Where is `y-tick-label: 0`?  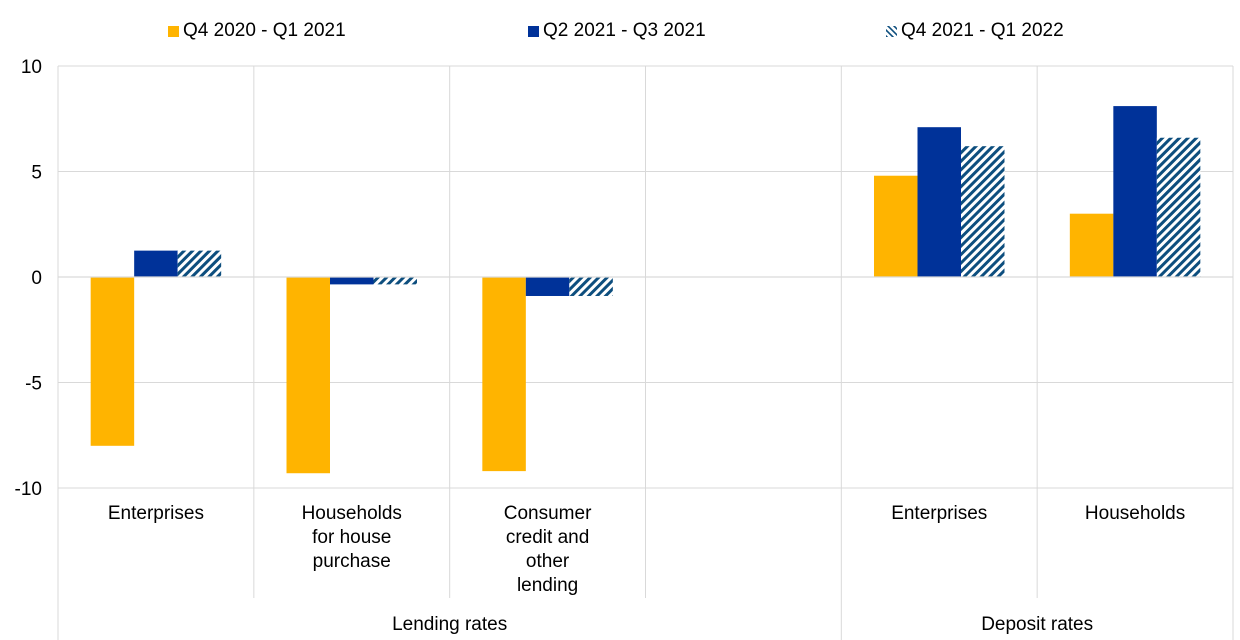
y-tick-label: 0 is located at coordinates (36, 278).